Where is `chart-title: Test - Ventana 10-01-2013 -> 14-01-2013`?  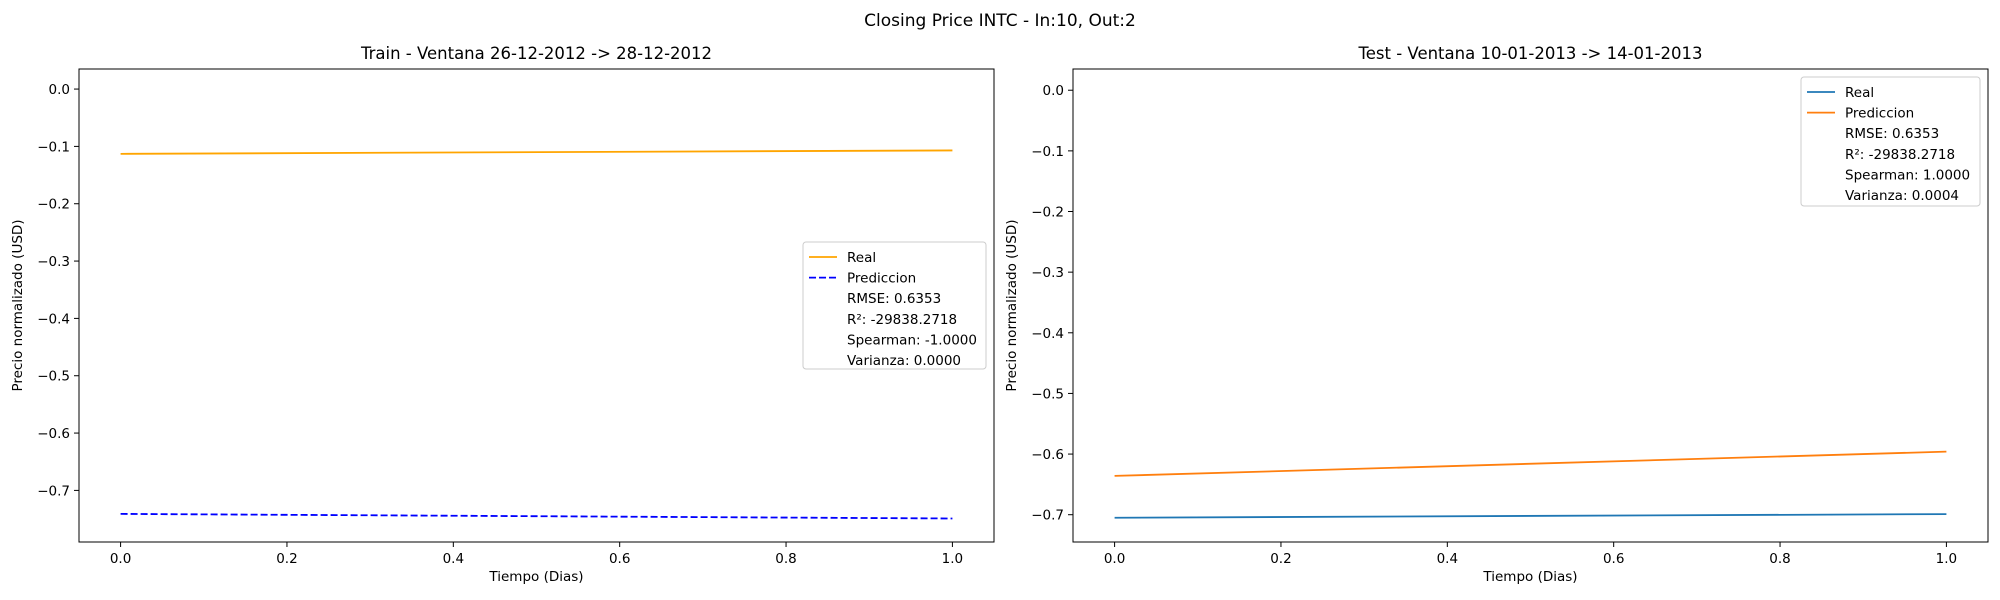
chart-title: Test - Ventana 10-01-2013 -> 14-01-2013 is located at coordinates (1530, 53).